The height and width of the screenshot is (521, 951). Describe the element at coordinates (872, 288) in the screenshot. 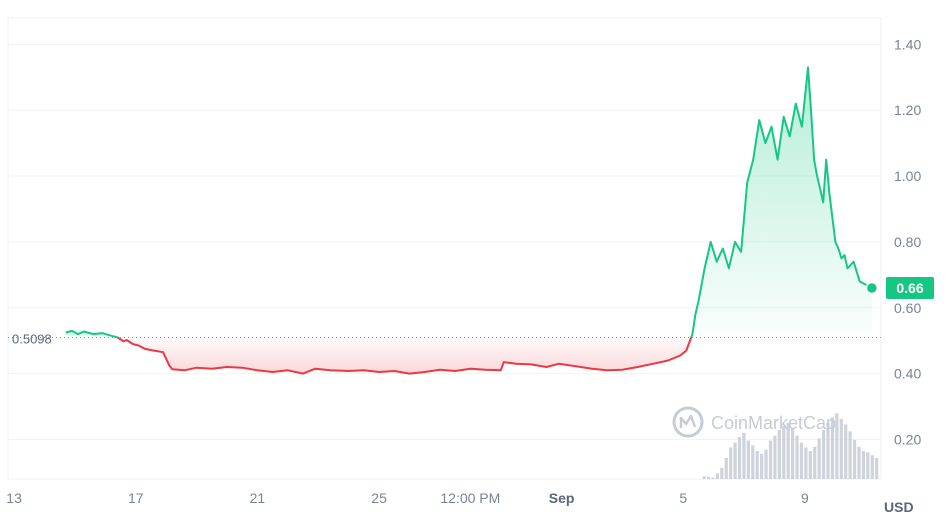

I see `current-price-dot` at that location.